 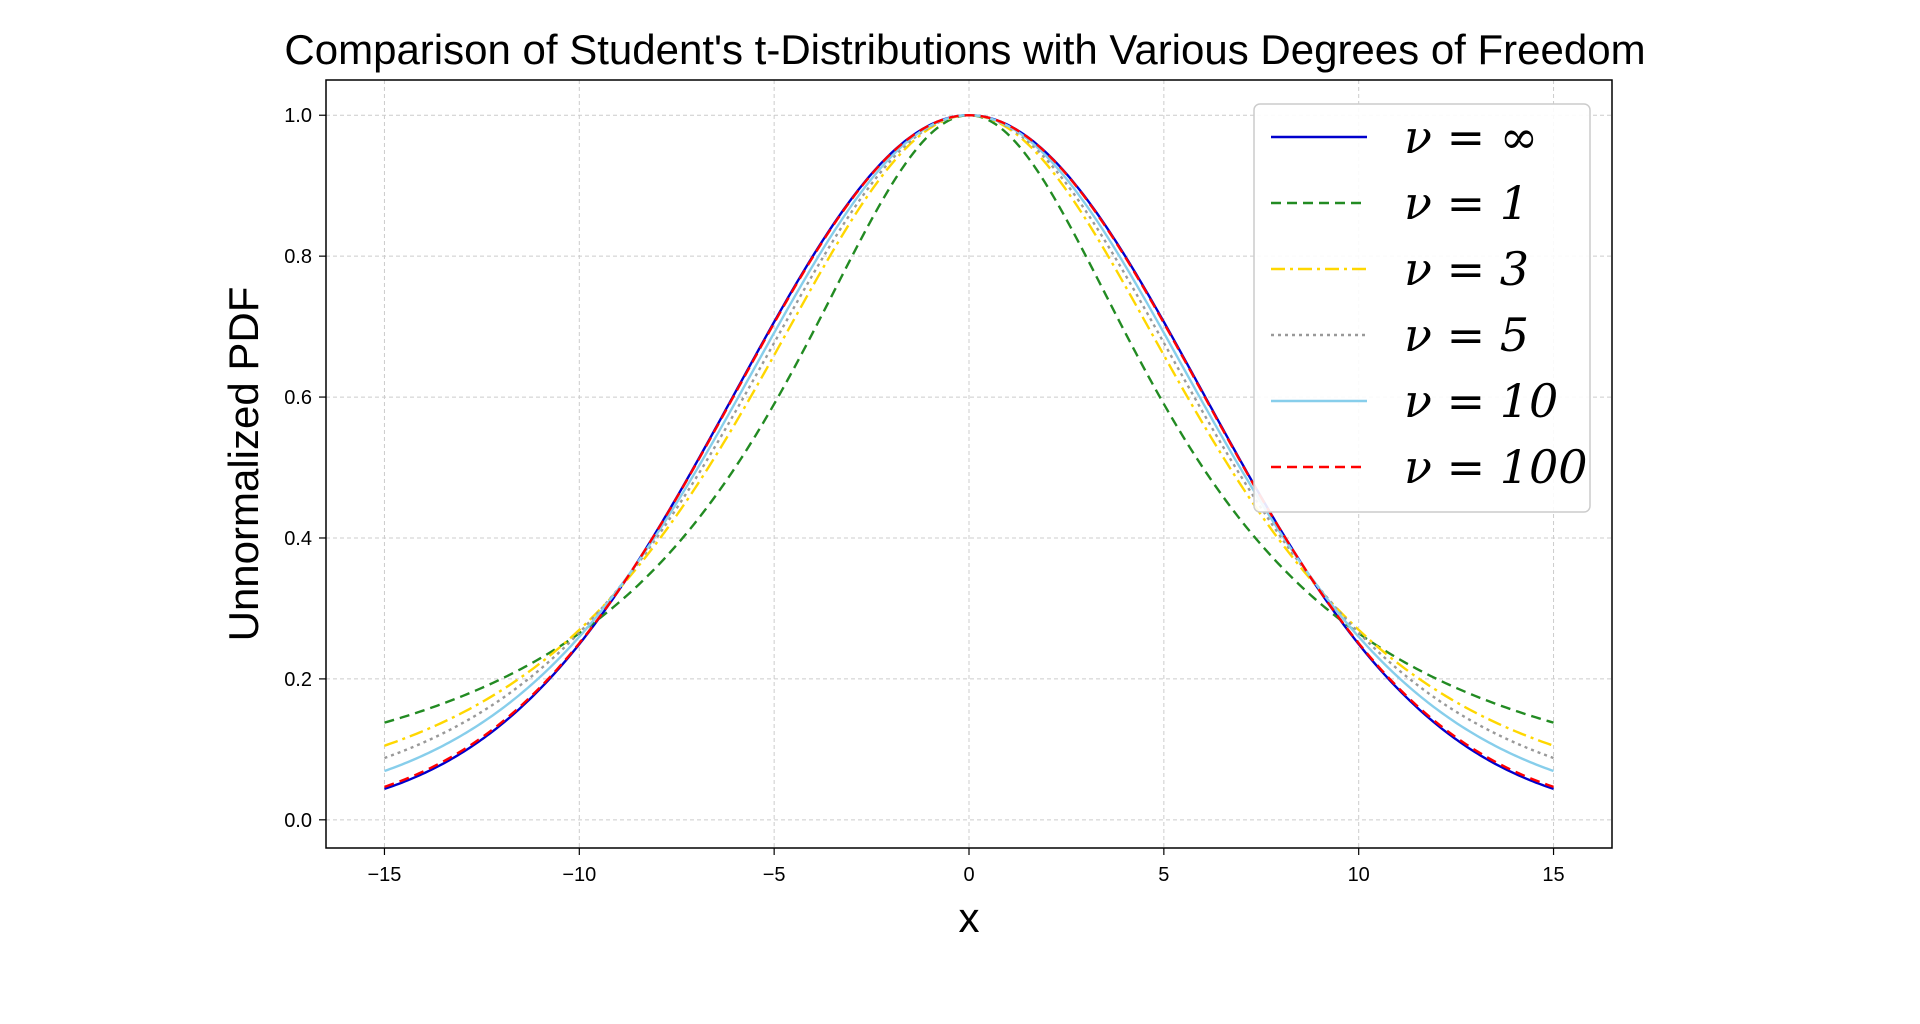 I want to click on legend-label: ν = 100, so click(x=1496, y=467).